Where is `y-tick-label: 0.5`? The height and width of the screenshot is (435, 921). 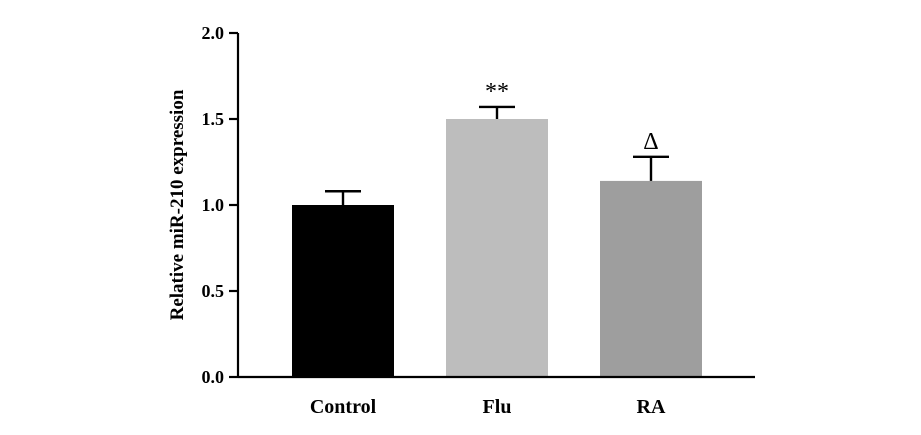
y-tick-label: 0.5 is located at coordinates (213, 291).